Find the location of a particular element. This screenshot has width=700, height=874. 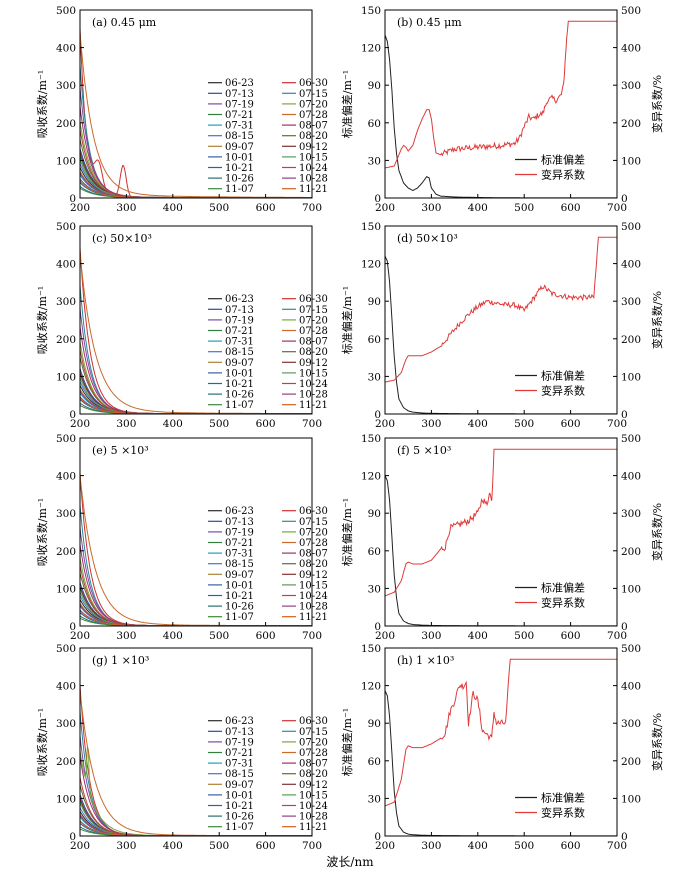

legend-label: 08-15 is located at coordinates (239, 352).